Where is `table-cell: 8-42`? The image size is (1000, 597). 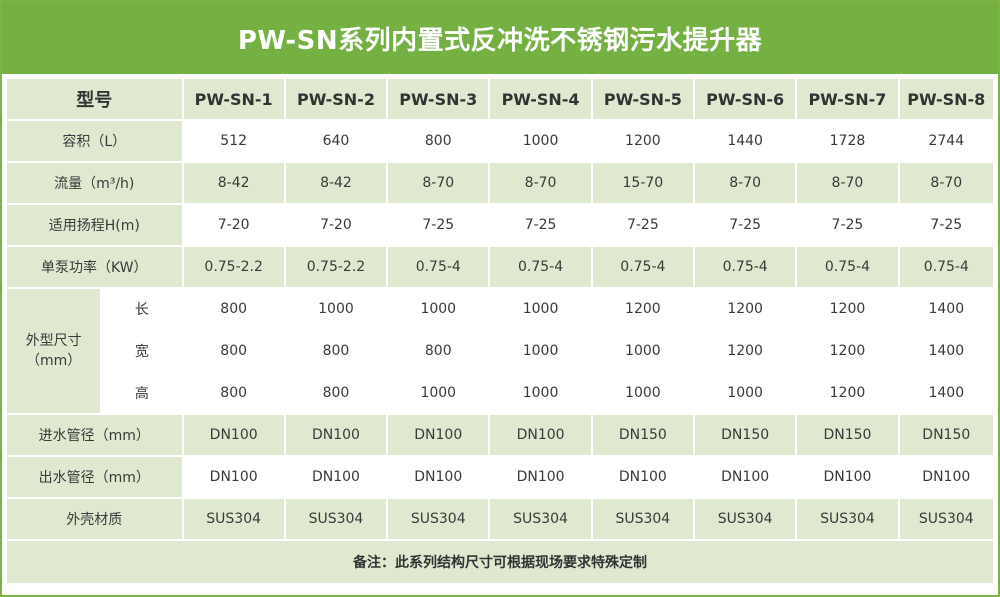 table-cell: 8-42 is located at coordinates (336, 183).